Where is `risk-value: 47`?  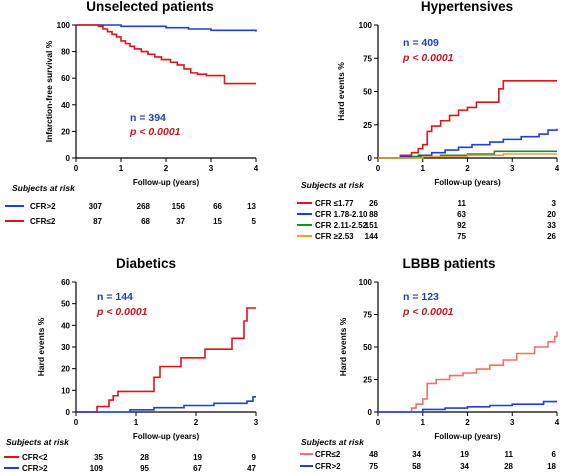 risk-value: 47 is located at coordinates (251, 468).